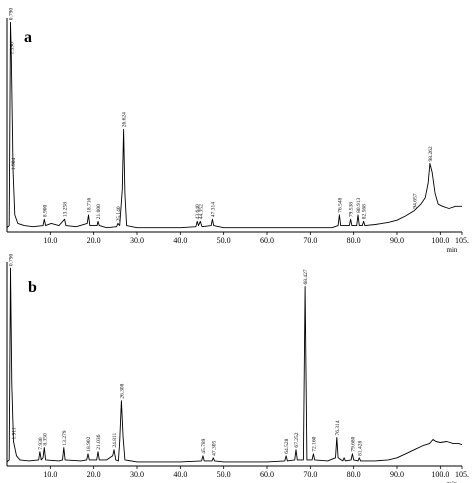  I want to click on peak-label: 80.913, so click(359, 205).